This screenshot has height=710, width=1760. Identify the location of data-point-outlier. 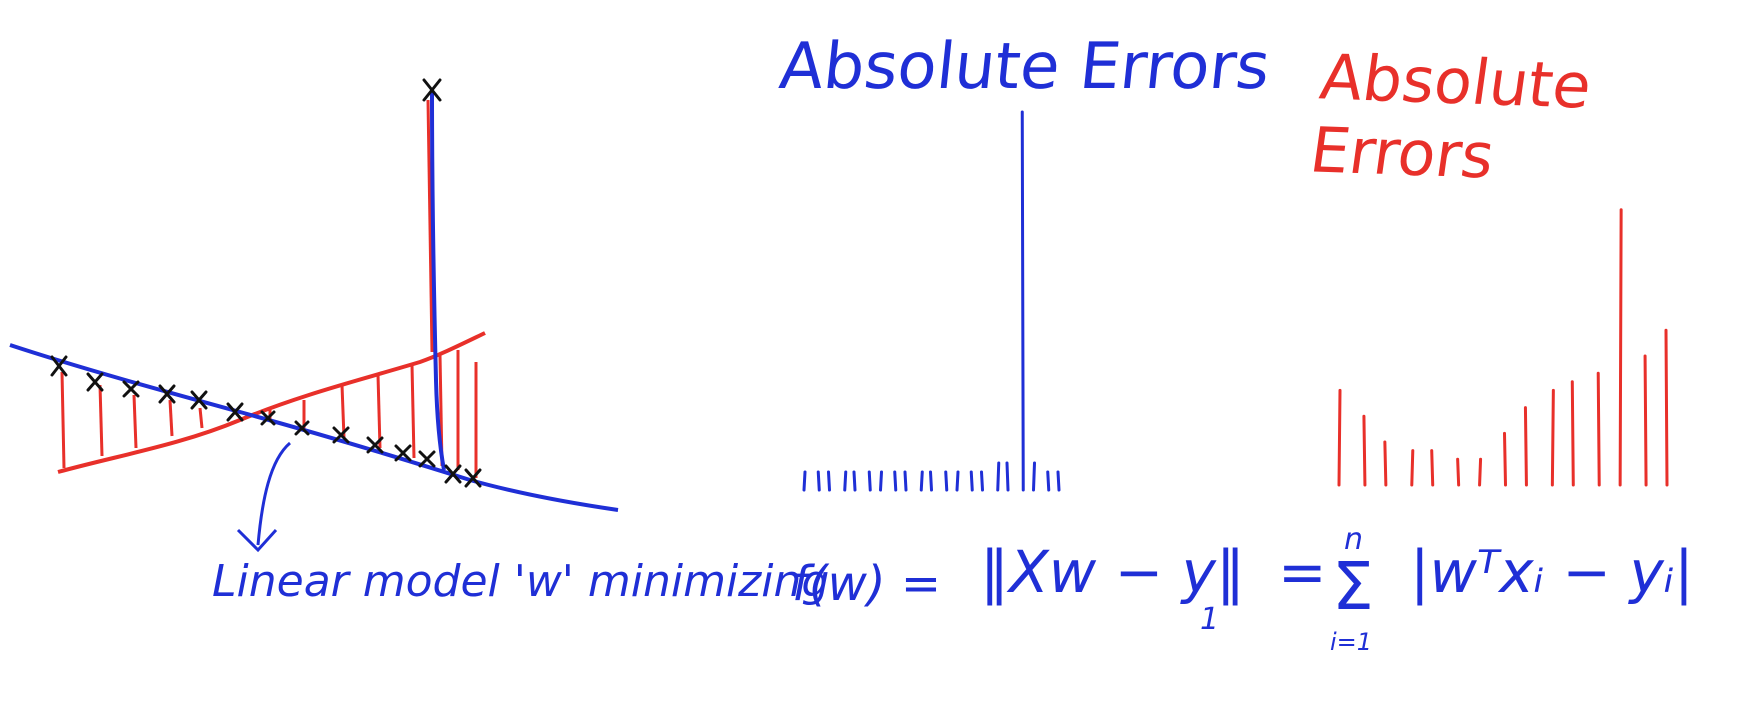
(432, 90).